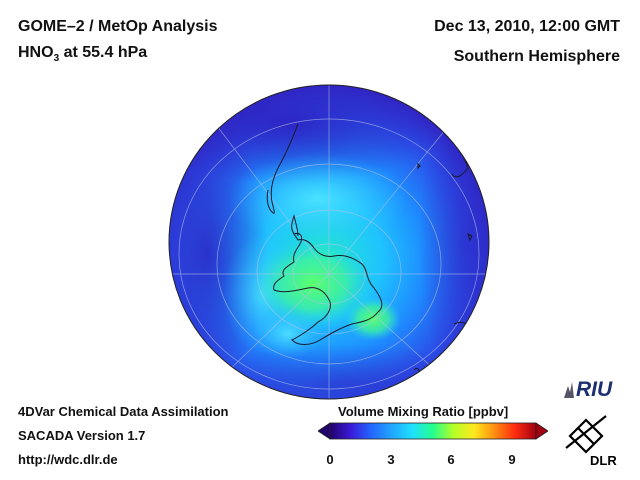 The image size is (640, 480). I want to click on title-line-1: GOME–2 / MetOp Analysis, so click(118, 26).